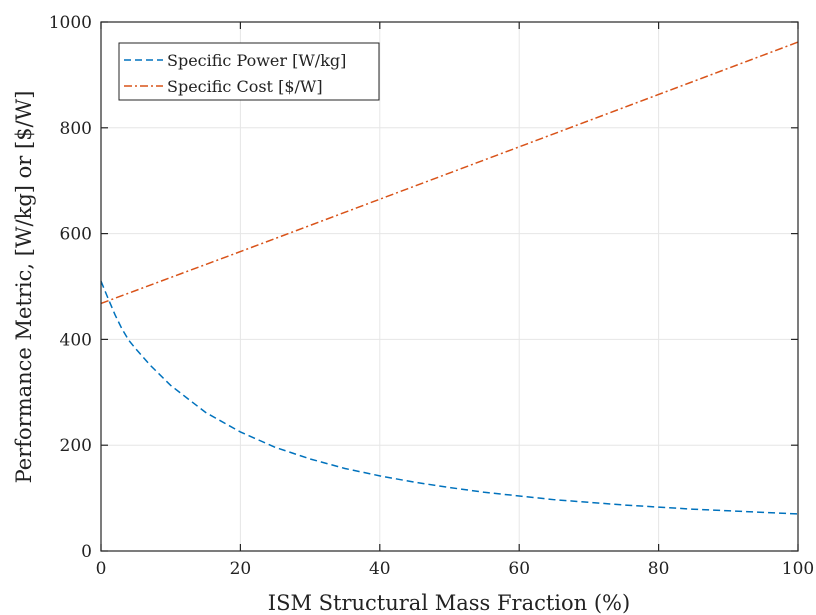  Describe the element at coordinates (24, 287) in the screenshot. I see `y-axis-label: Performance Metric, [W/kg] or [$/W]` at that location.